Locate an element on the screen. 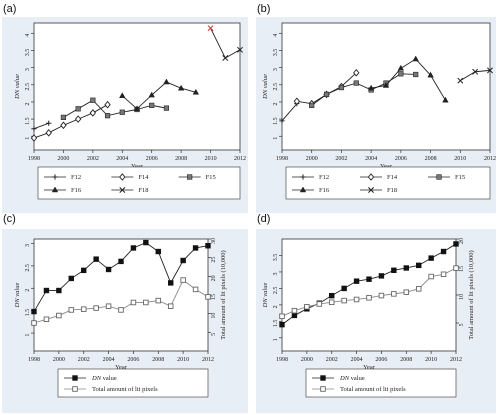 The height and width of the screenshot is (415, 500). legend-label-value: value is located at coordinates (109, 378).